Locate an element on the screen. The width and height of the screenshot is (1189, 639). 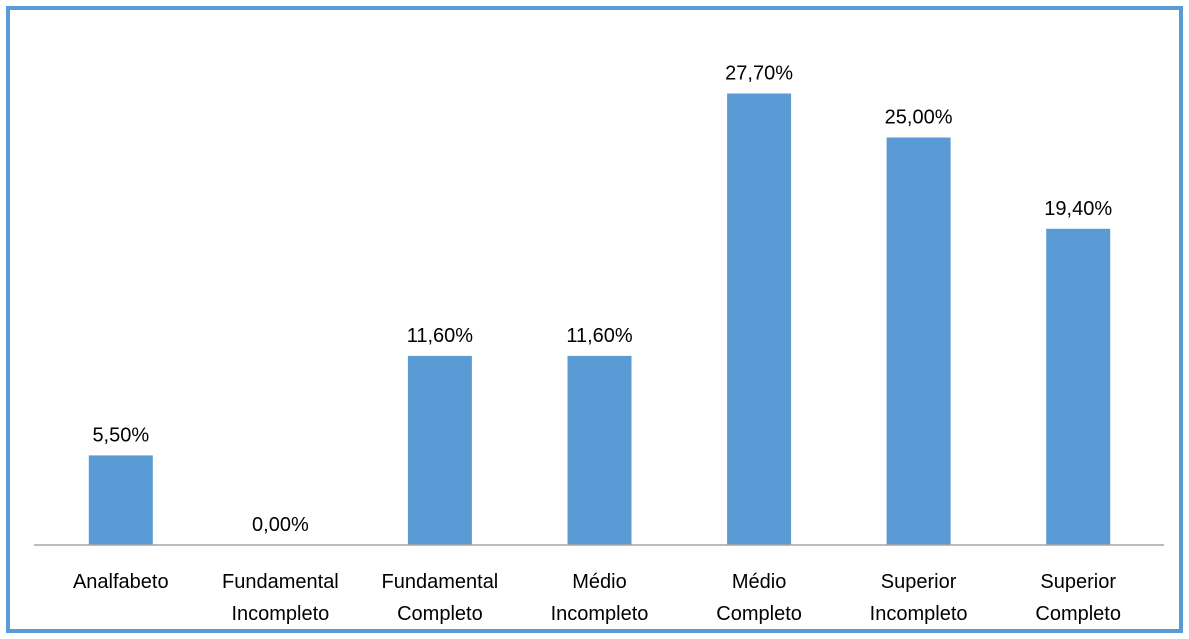
data-label-6: 19,40% is located at coordinates (1078, 209).